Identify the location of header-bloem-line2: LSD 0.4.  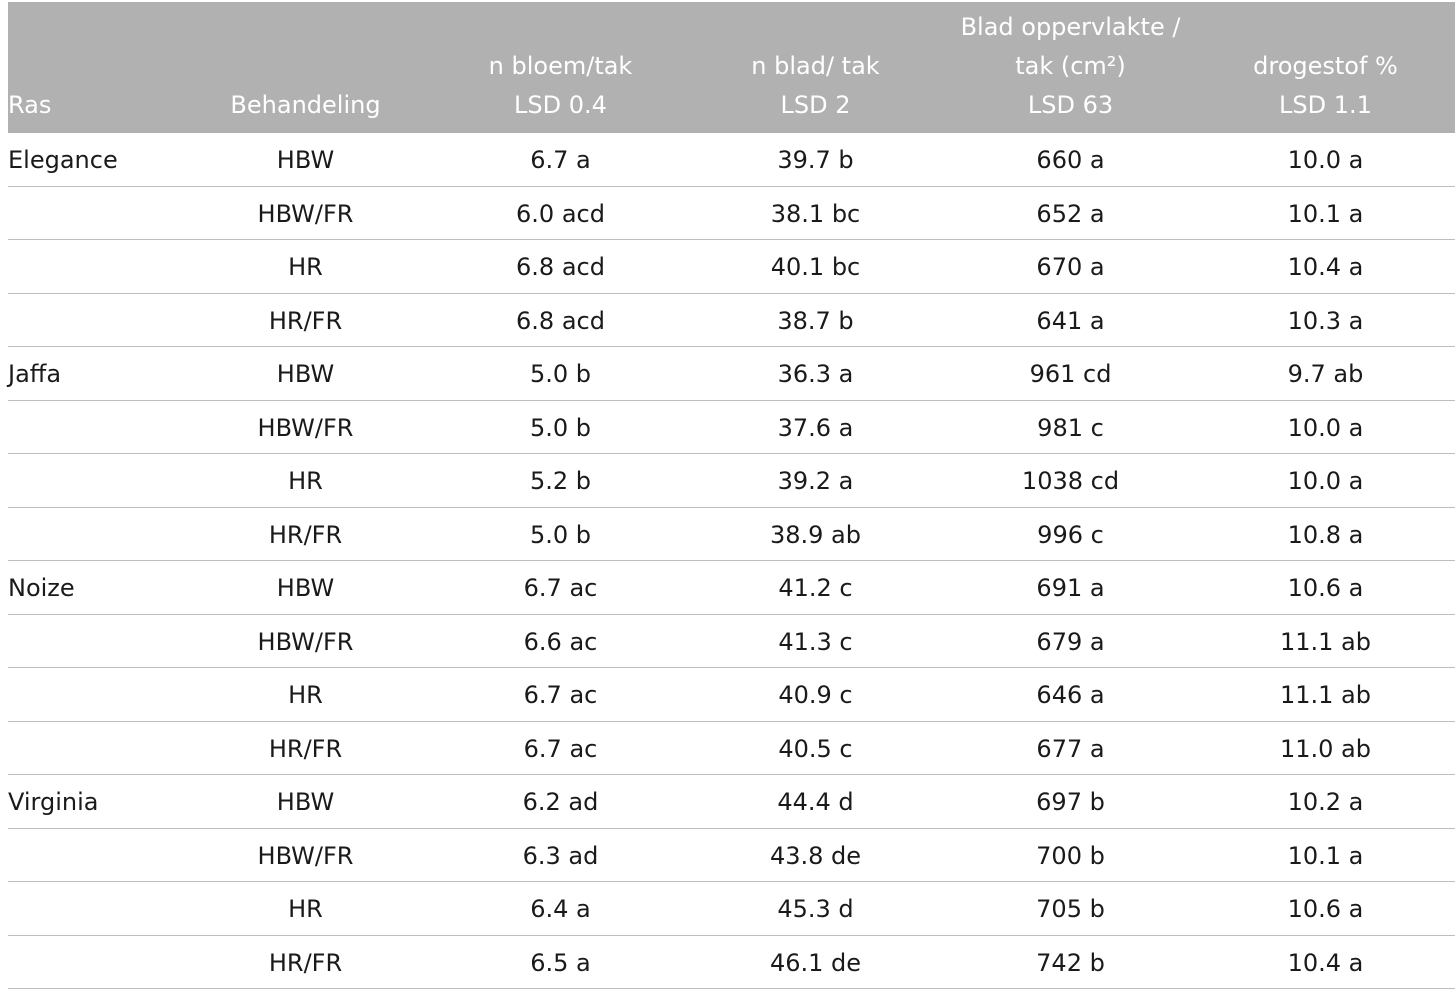
(560, 105).